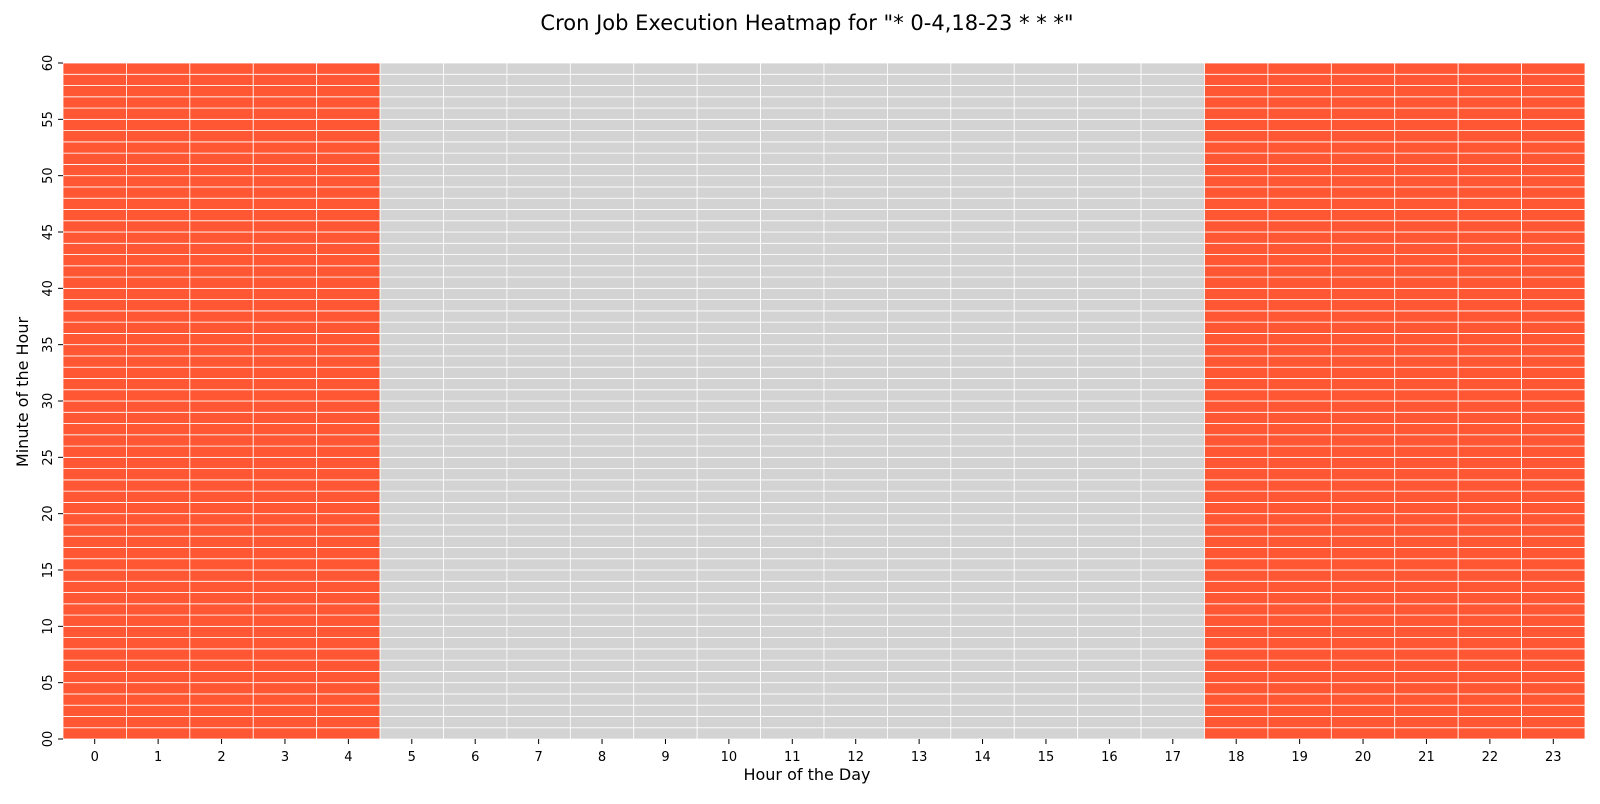 The width and height of the screenshot is (1600, 804). What do you see at coordinates (48, 570) in the screenshot?
I see `y-tick-label: 15` at bounding box center [48, 570].